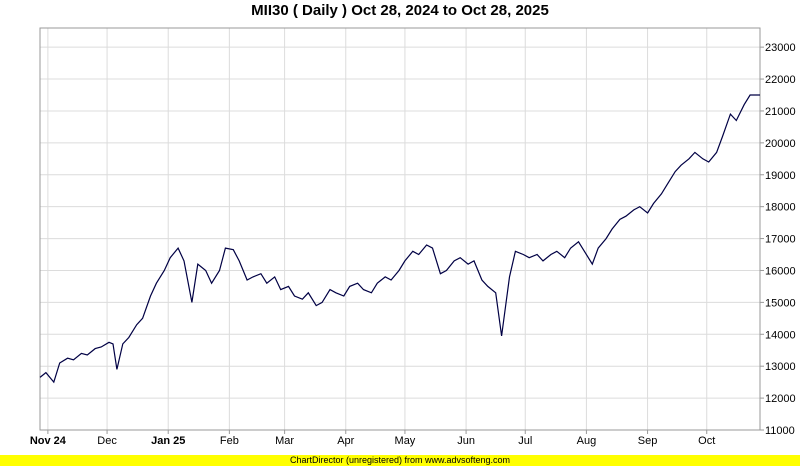  I want to click on y-tick-label: 21000, so click(780, 112).